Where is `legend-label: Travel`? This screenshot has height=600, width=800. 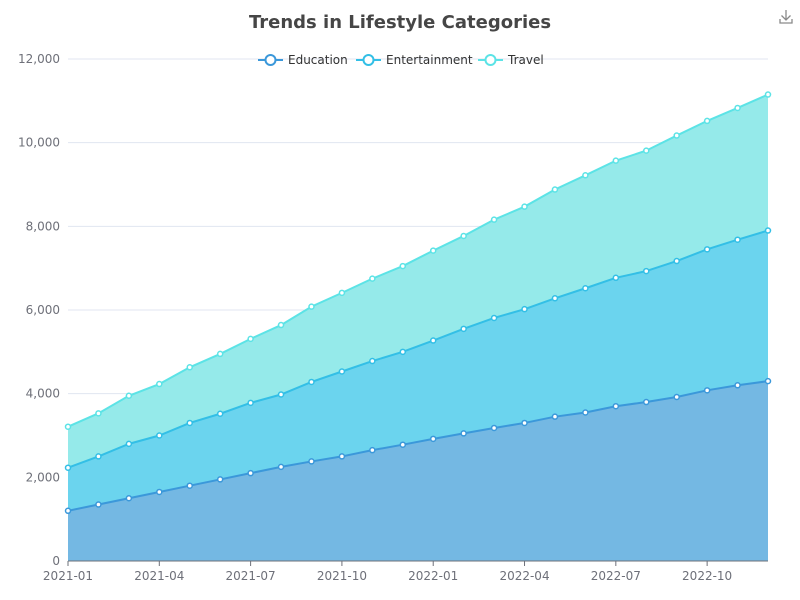
legend-label: Travel is located at coordinates (525, 60).